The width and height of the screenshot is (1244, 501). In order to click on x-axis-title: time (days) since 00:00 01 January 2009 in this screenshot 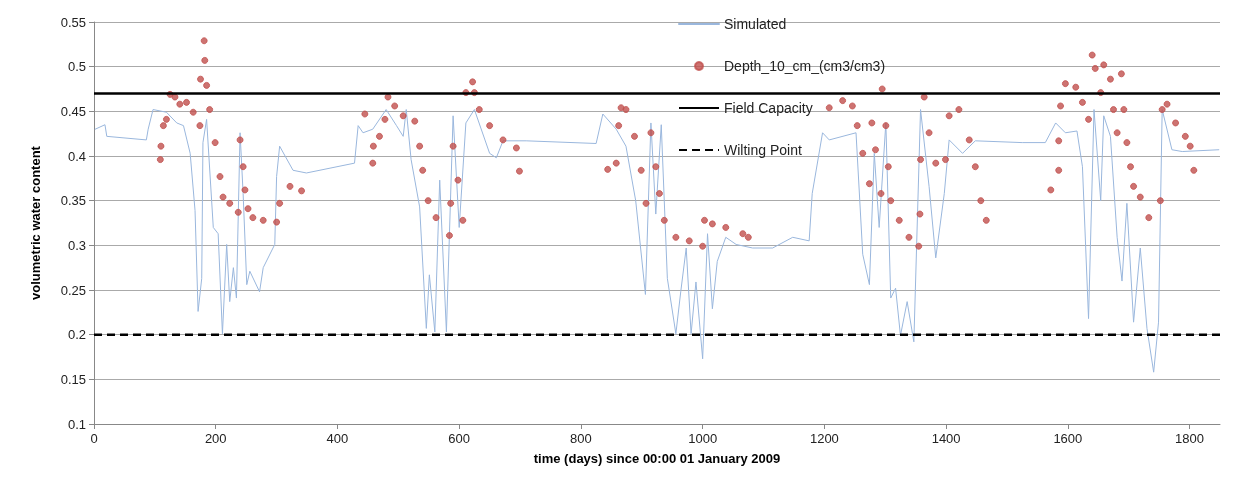, I will do `click(657, 458)`.